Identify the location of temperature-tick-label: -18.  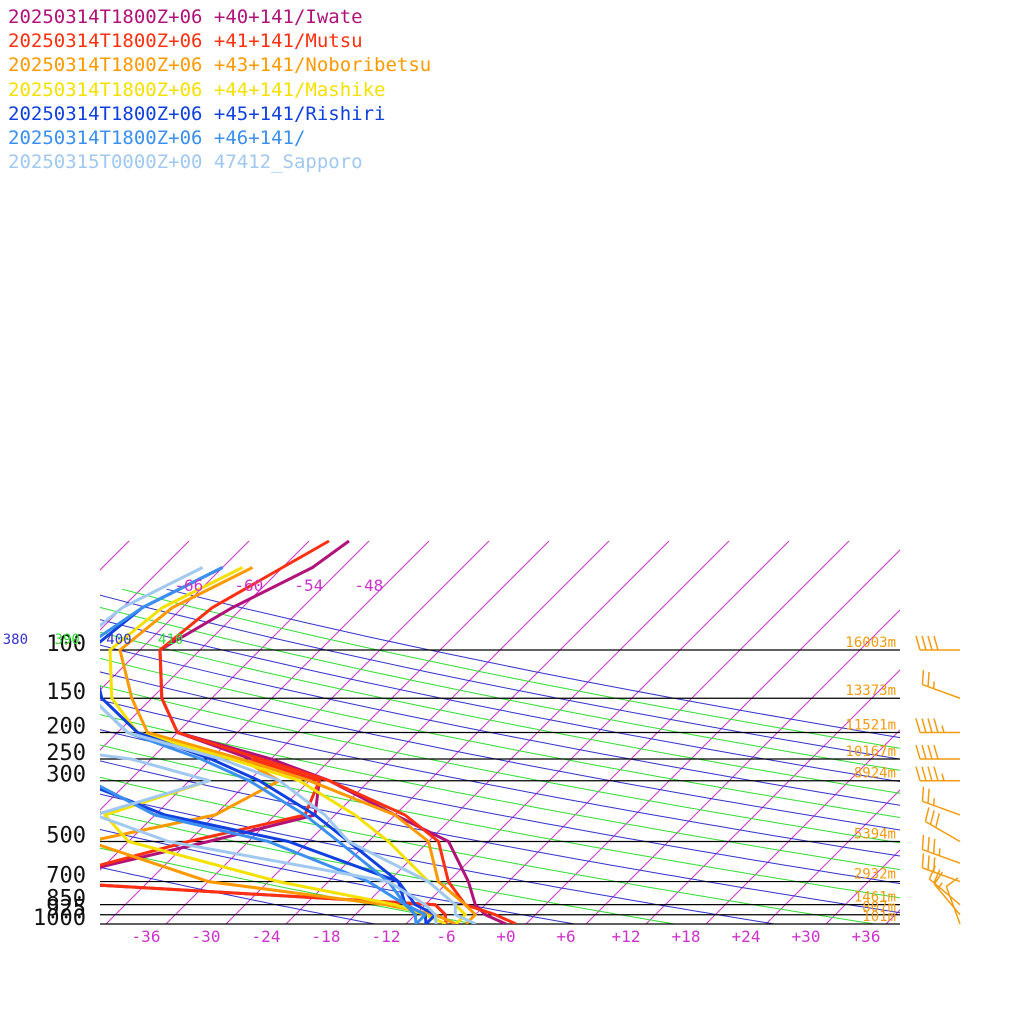
(326, 936).